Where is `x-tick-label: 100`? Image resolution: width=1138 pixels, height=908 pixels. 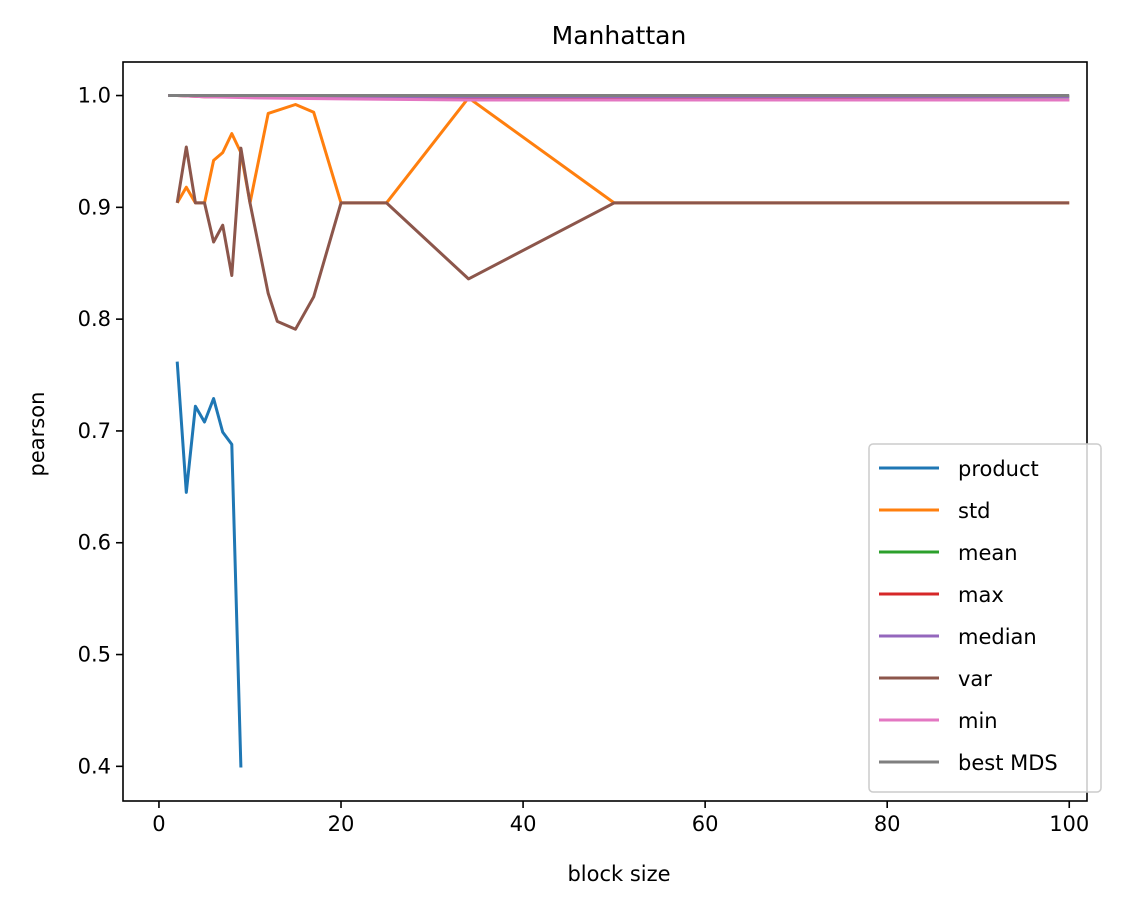 x-tick-label: 100 is located at coordinates (1069, 824).